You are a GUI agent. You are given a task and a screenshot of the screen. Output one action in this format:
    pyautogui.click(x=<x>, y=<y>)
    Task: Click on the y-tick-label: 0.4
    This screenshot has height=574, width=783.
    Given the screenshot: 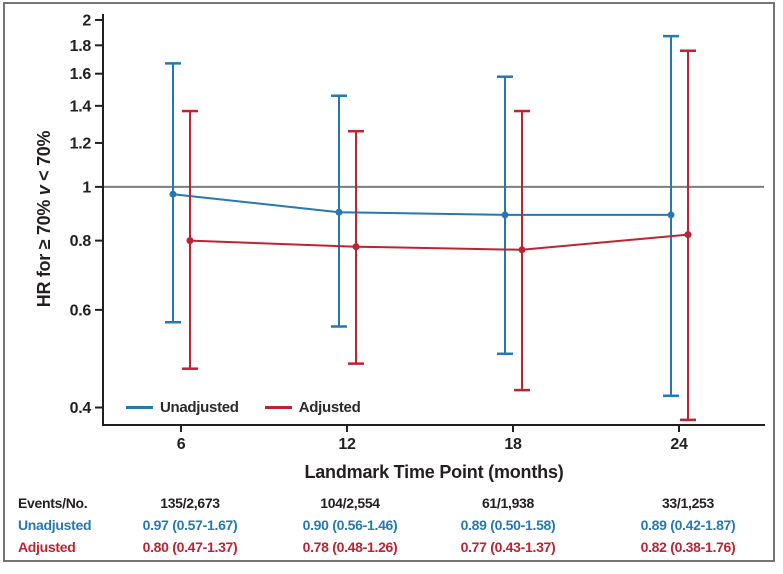 What is the action you would take?
    pyautogui.click(x=81, y=408)
    